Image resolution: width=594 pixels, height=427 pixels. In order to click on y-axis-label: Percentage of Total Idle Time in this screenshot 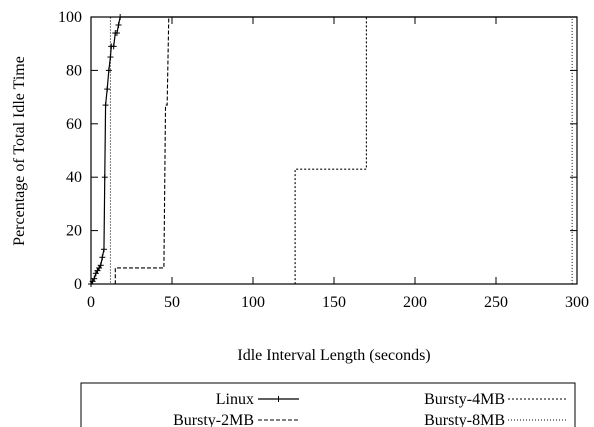, I will do `click(19, 151)`.